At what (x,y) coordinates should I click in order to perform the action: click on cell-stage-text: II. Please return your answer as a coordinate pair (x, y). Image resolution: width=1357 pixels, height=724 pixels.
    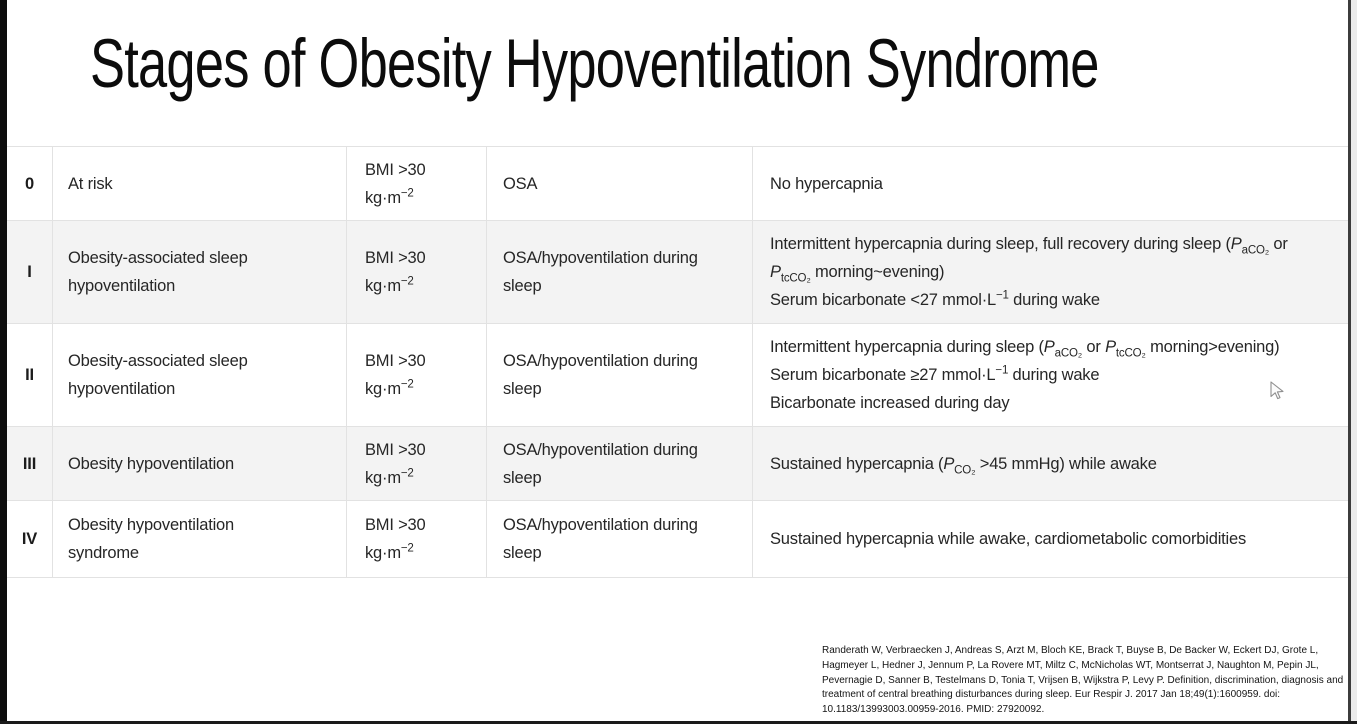
    Looking at the image, I should click on (29, 375).